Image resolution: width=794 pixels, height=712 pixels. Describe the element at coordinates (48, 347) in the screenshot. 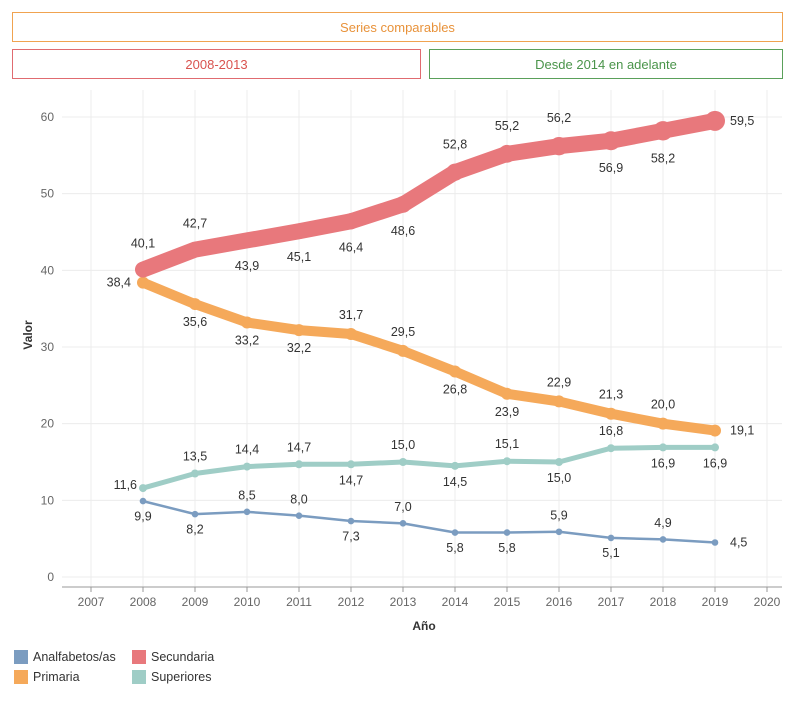

I see `y-tick-label: 30` at that location.